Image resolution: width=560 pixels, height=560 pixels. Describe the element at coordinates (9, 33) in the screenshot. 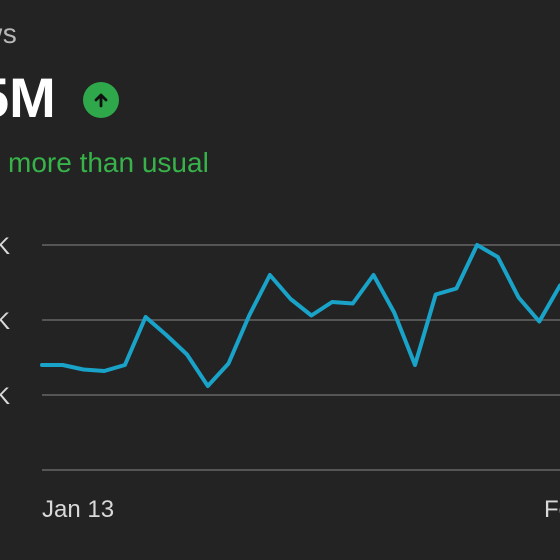

I see `metric-label: ws` at that location.